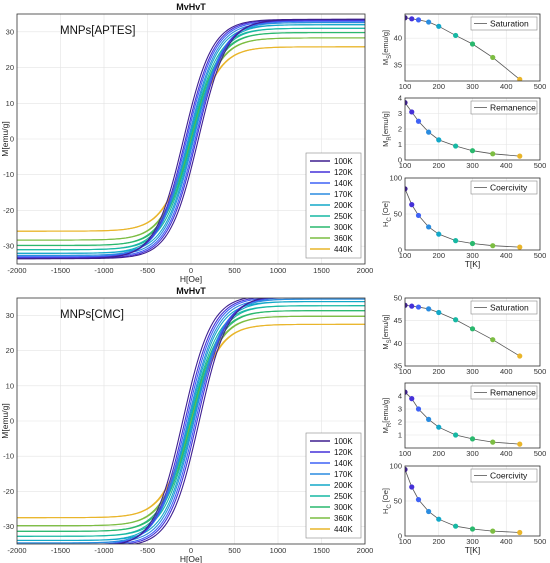 The width and height of the screenshot is (550, 563). What do you see at coordinates (191, 558) in the screenshot?
I see `x-axis-label: H[Oe]` at bounding box center [191, 558].